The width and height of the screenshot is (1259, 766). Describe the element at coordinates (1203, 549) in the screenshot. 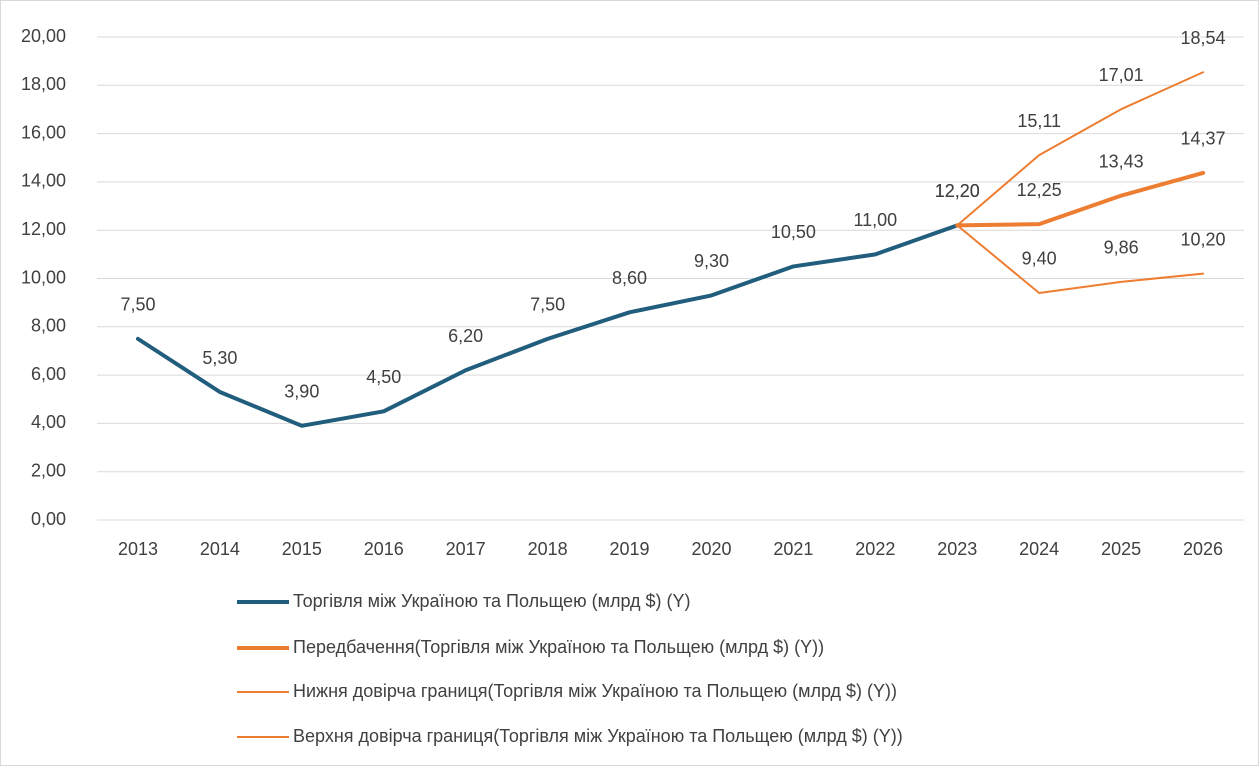

I see `x-tick-label: 2026` at that location.